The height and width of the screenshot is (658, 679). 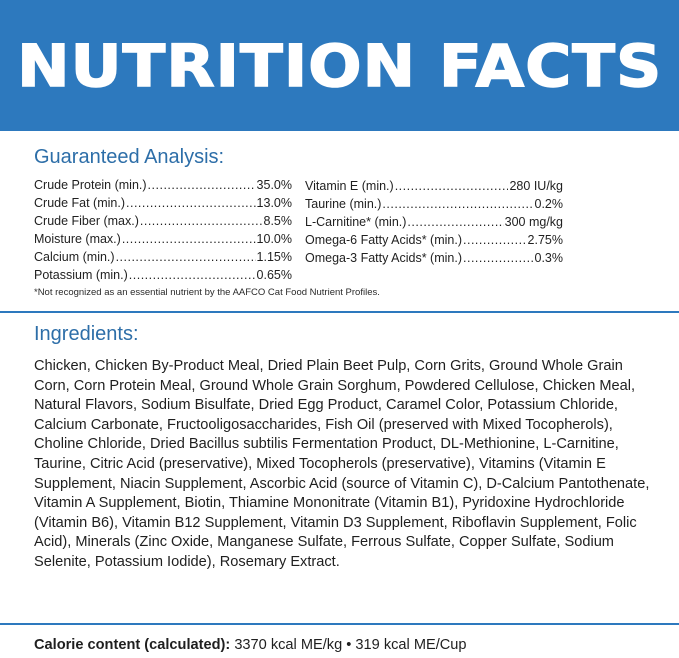 What do you see at coordinates (274, 203) in the screenshot?
I see `nutrient-value: 13.0%` at bounding box center [274, 203].